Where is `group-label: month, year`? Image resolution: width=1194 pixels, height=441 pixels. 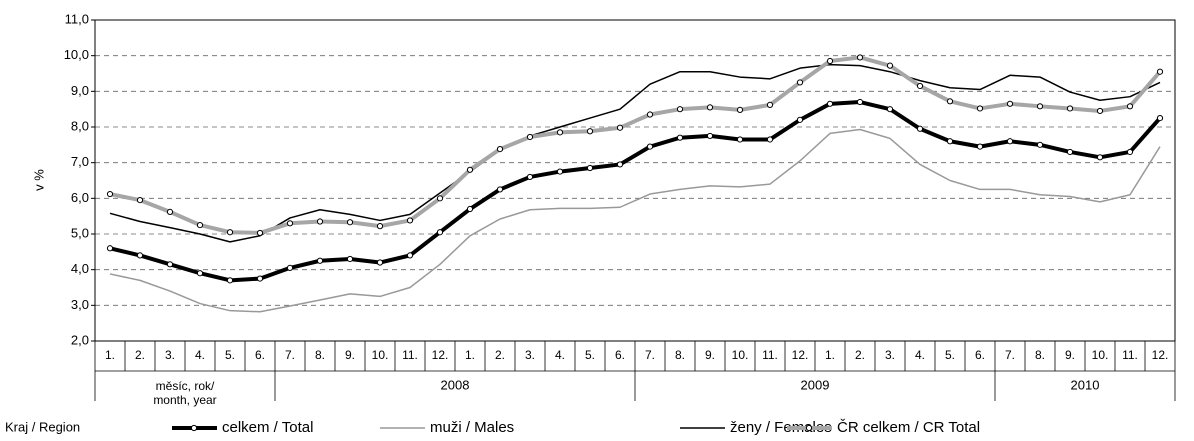 group-label: month, year is located at coordinates (184, 400).